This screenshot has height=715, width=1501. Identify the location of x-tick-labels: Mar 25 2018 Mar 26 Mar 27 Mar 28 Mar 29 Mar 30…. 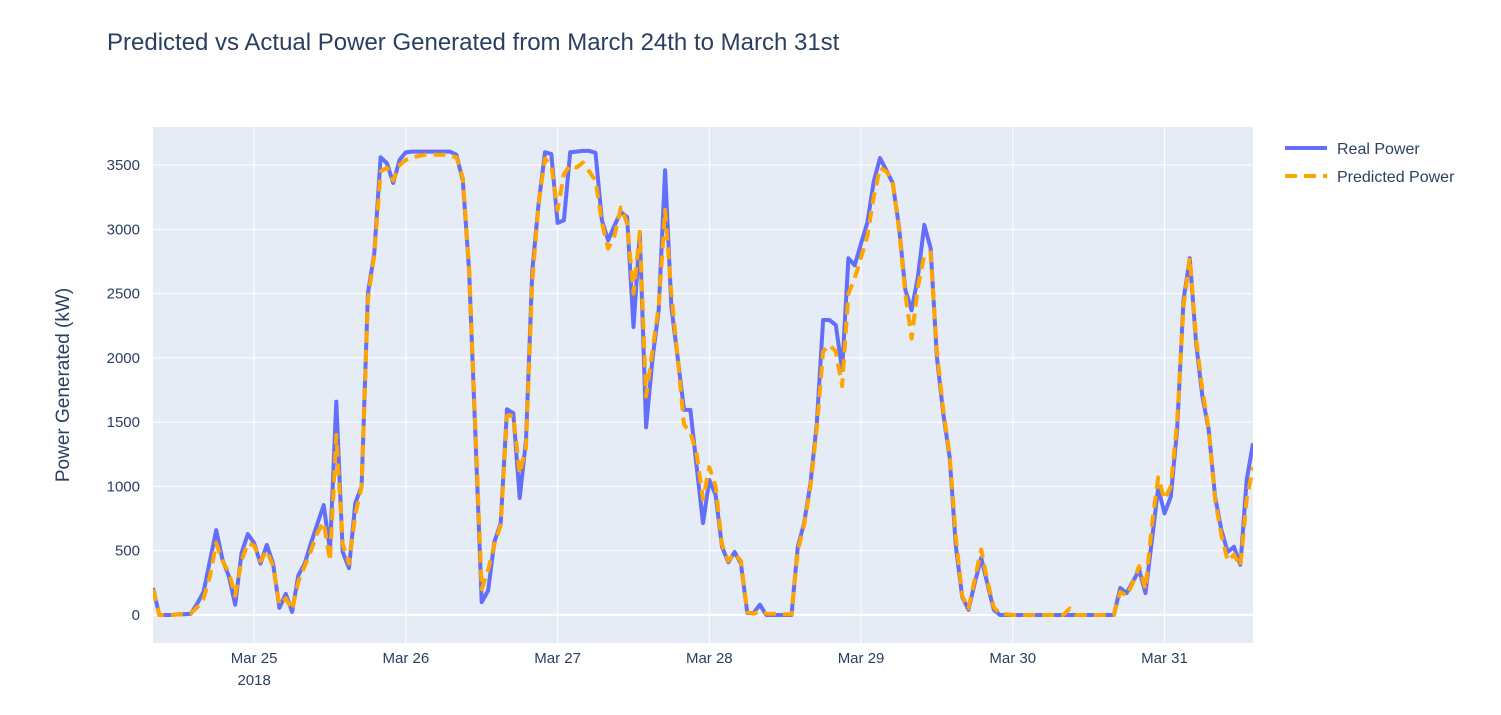
(709, 669).